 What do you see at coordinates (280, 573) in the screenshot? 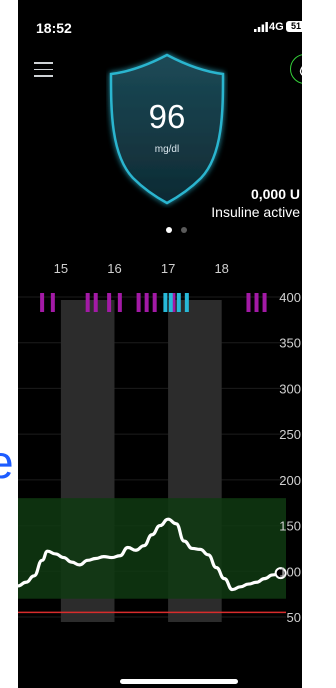
I see `current-reading-point` at bounding box center [280, 573].